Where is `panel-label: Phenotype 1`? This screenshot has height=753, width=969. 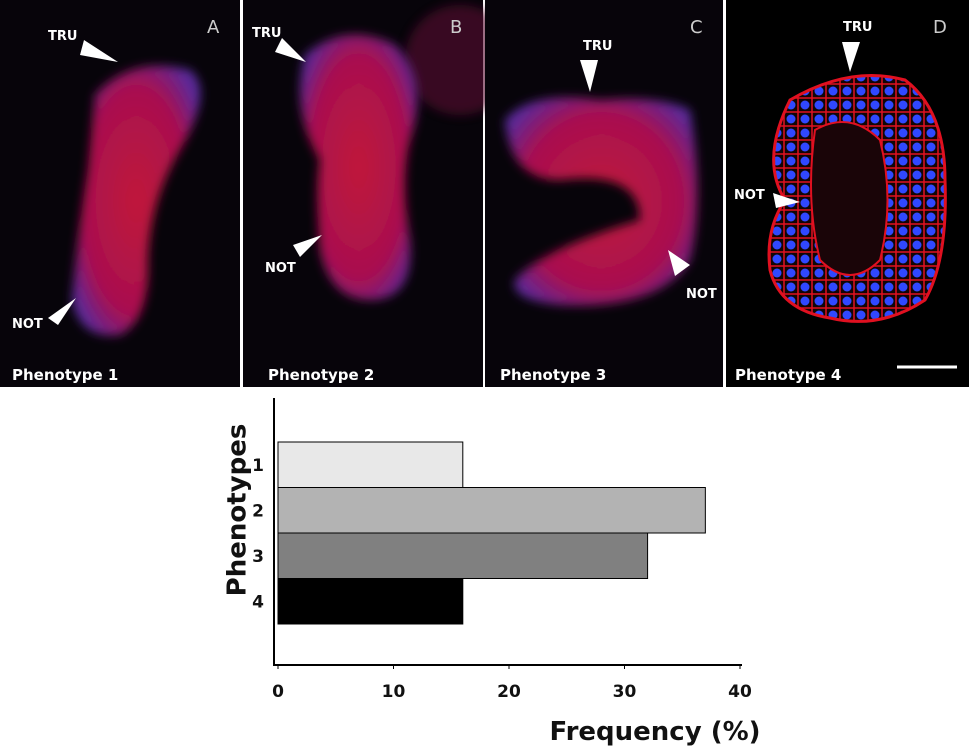
panel-label: Phenotype 1 is located at coordinates (65, 375).